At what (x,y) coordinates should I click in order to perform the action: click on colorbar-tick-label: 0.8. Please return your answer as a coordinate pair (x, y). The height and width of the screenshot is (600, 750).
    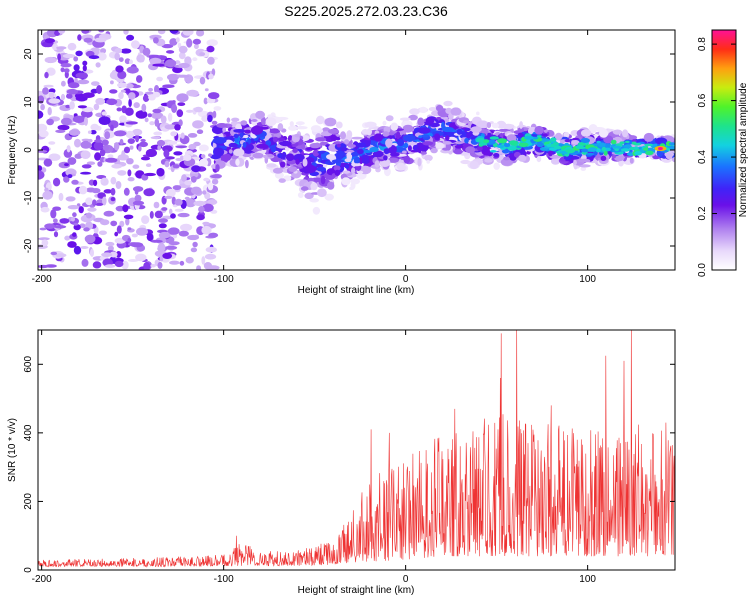
    Looking at the image, I should click on (702, 44).